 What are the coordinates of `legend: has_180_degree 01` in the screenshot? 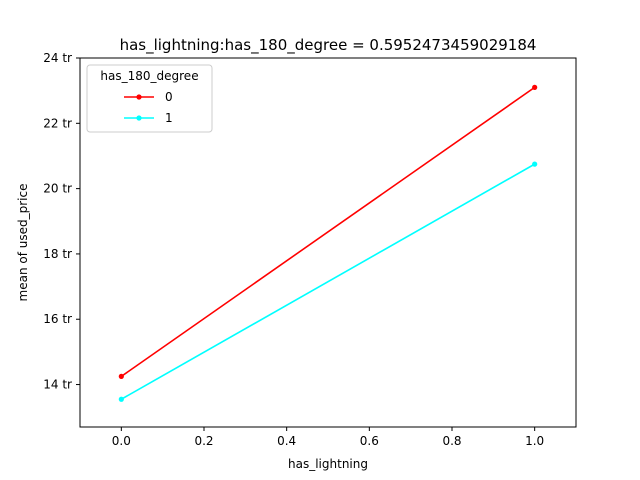 It's located at (149, 98).